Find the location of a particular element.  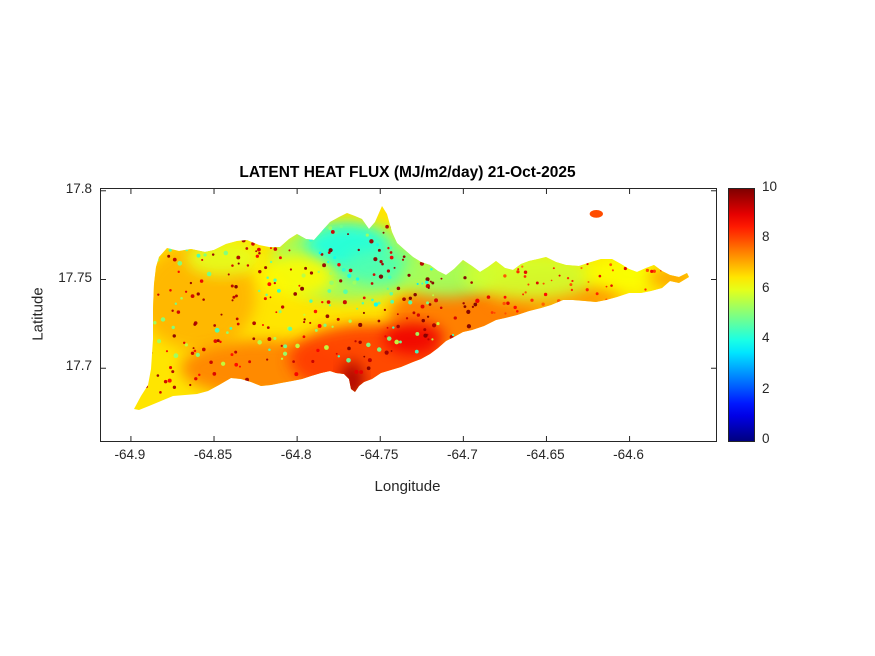

offshore-islet-dot is located at coordinates (596, 213).